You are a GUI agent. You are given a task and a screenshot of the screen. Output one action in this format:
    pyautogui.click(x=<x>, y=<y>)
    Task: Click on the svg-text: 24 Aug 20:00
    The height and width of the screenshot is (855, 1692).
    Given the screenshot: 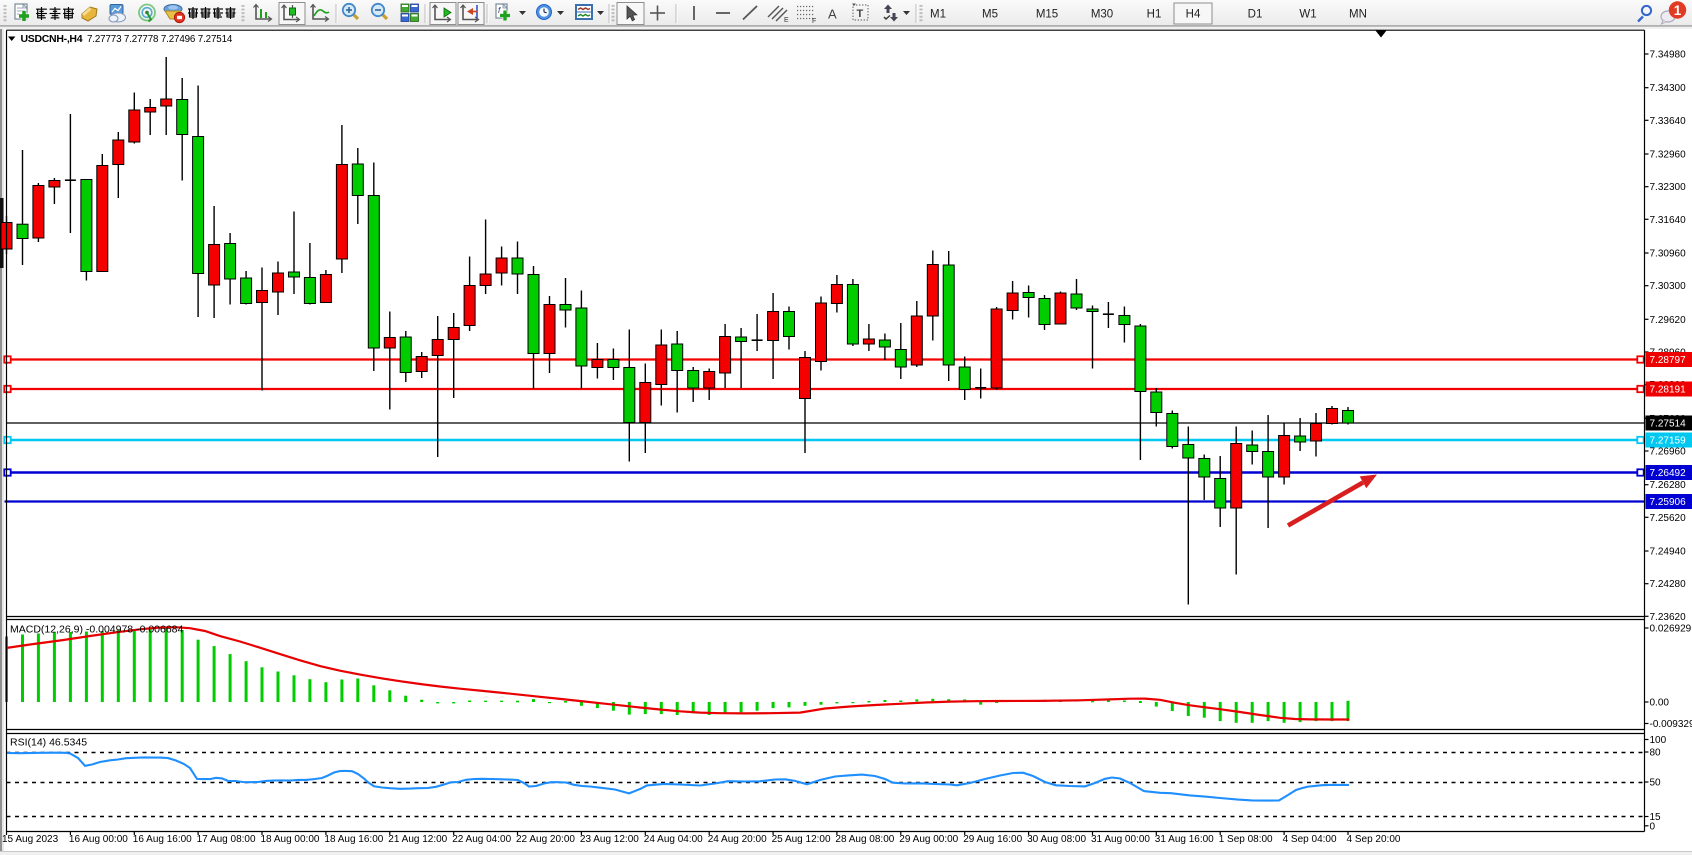 What is the action you would take?
    pyautogui.click(x=737, y=839)
    